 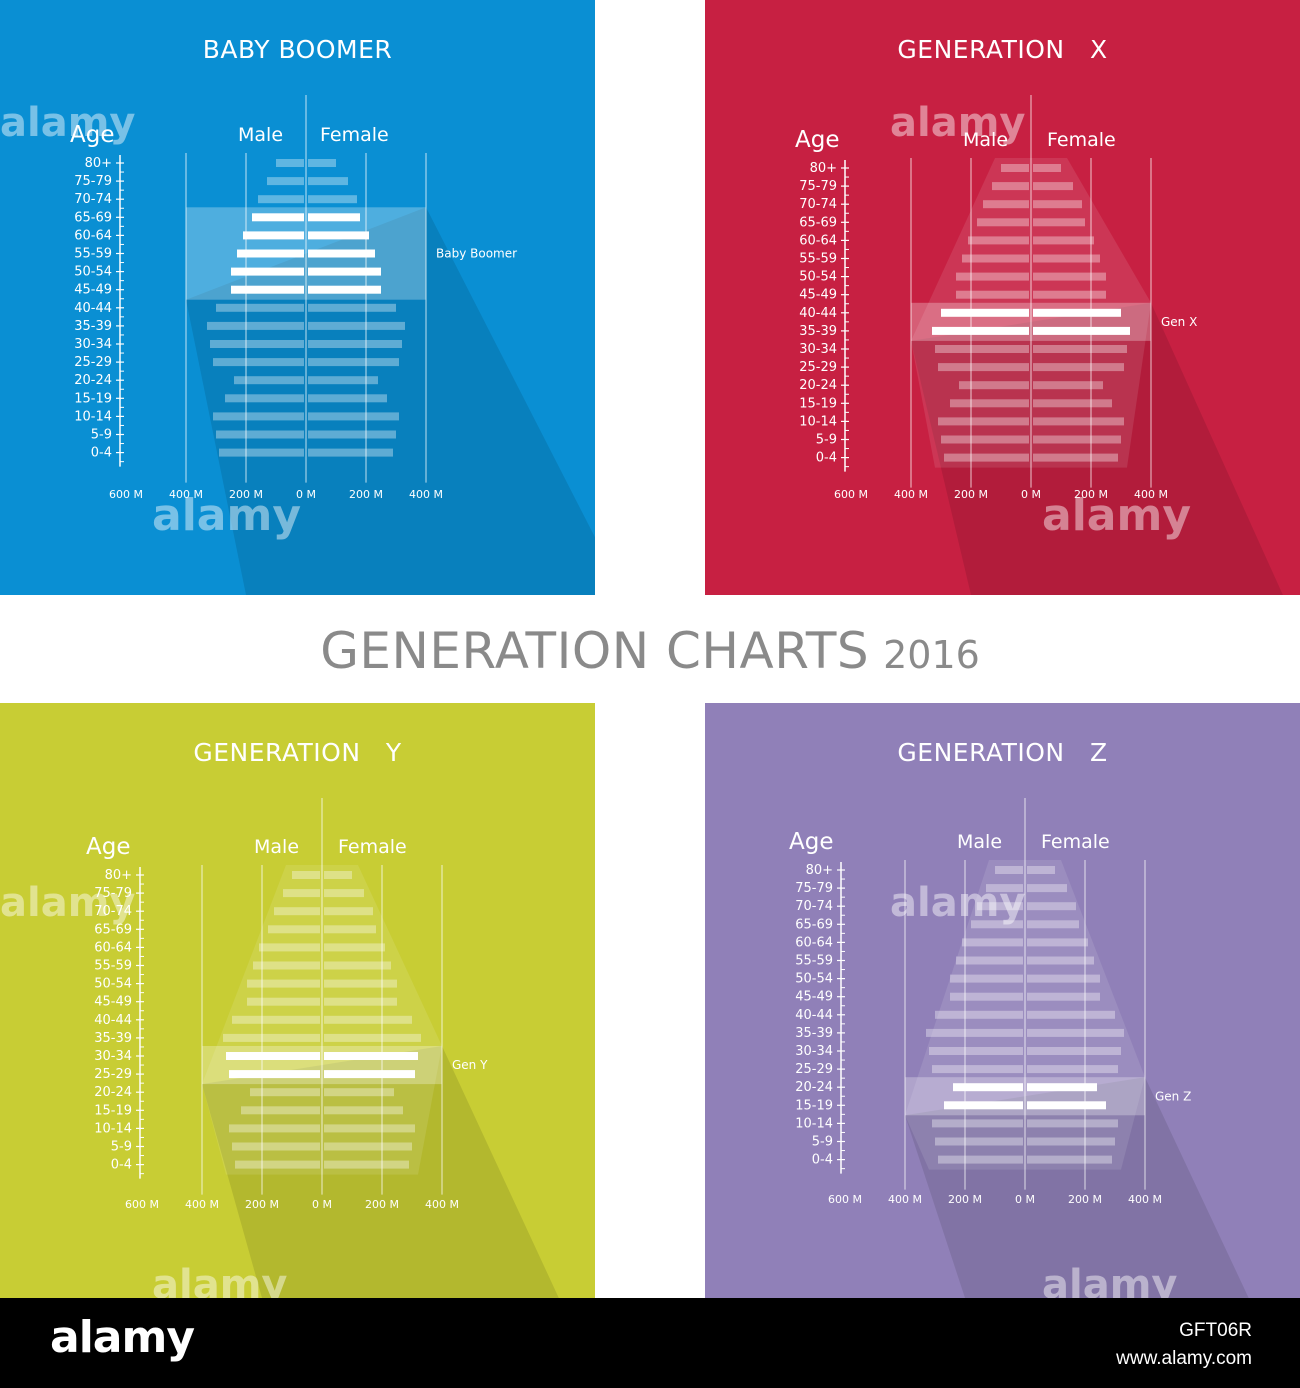 I want to click on age-tick-label: 15-19, so click(x=113, y=1110).